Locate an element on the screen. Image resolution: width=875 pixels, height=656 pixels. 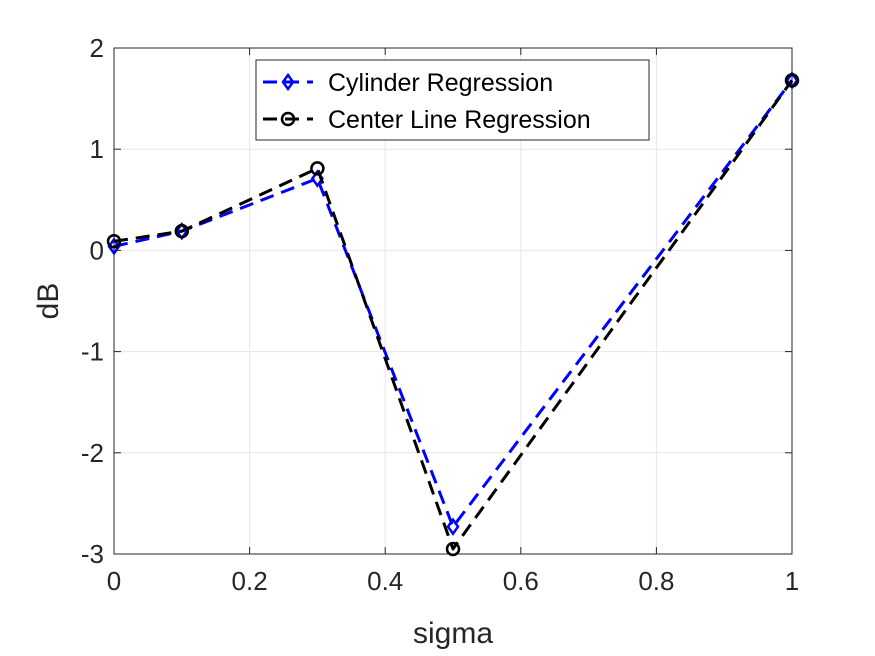
legend-box is located at coordinates (452, 100).